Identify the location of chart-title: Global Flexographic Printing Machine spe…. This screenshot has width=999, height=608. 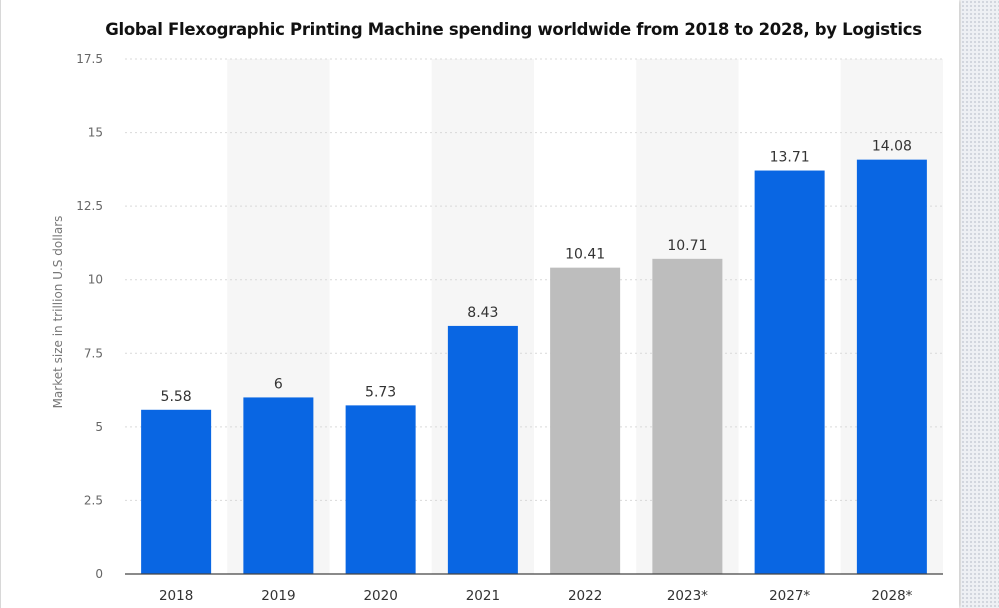
(513, 29).